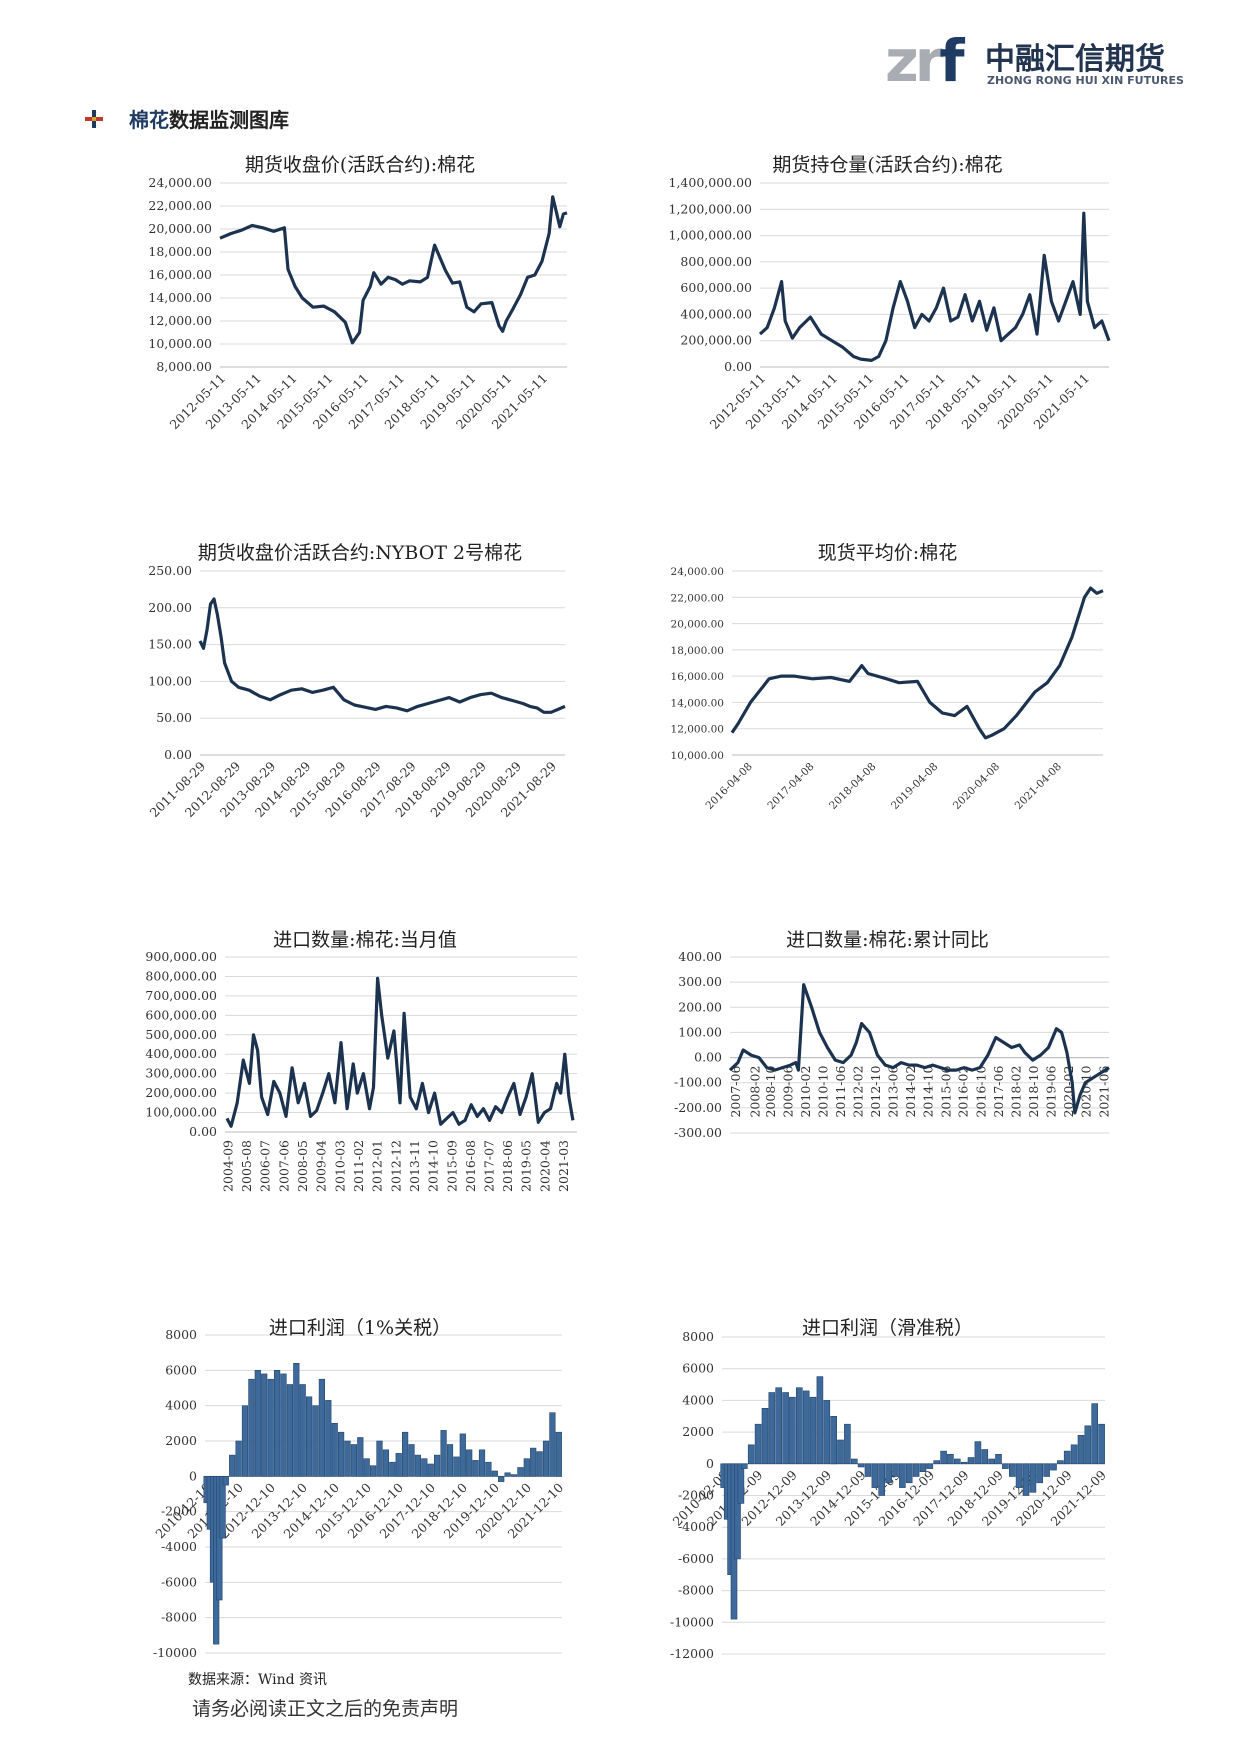  What do you see at coordinates (360, 553) in the screenshot?
I see `chart-title: 期货收盘价活跃合约:NYBOT 2号棉花` at bounding box center [360, 553].